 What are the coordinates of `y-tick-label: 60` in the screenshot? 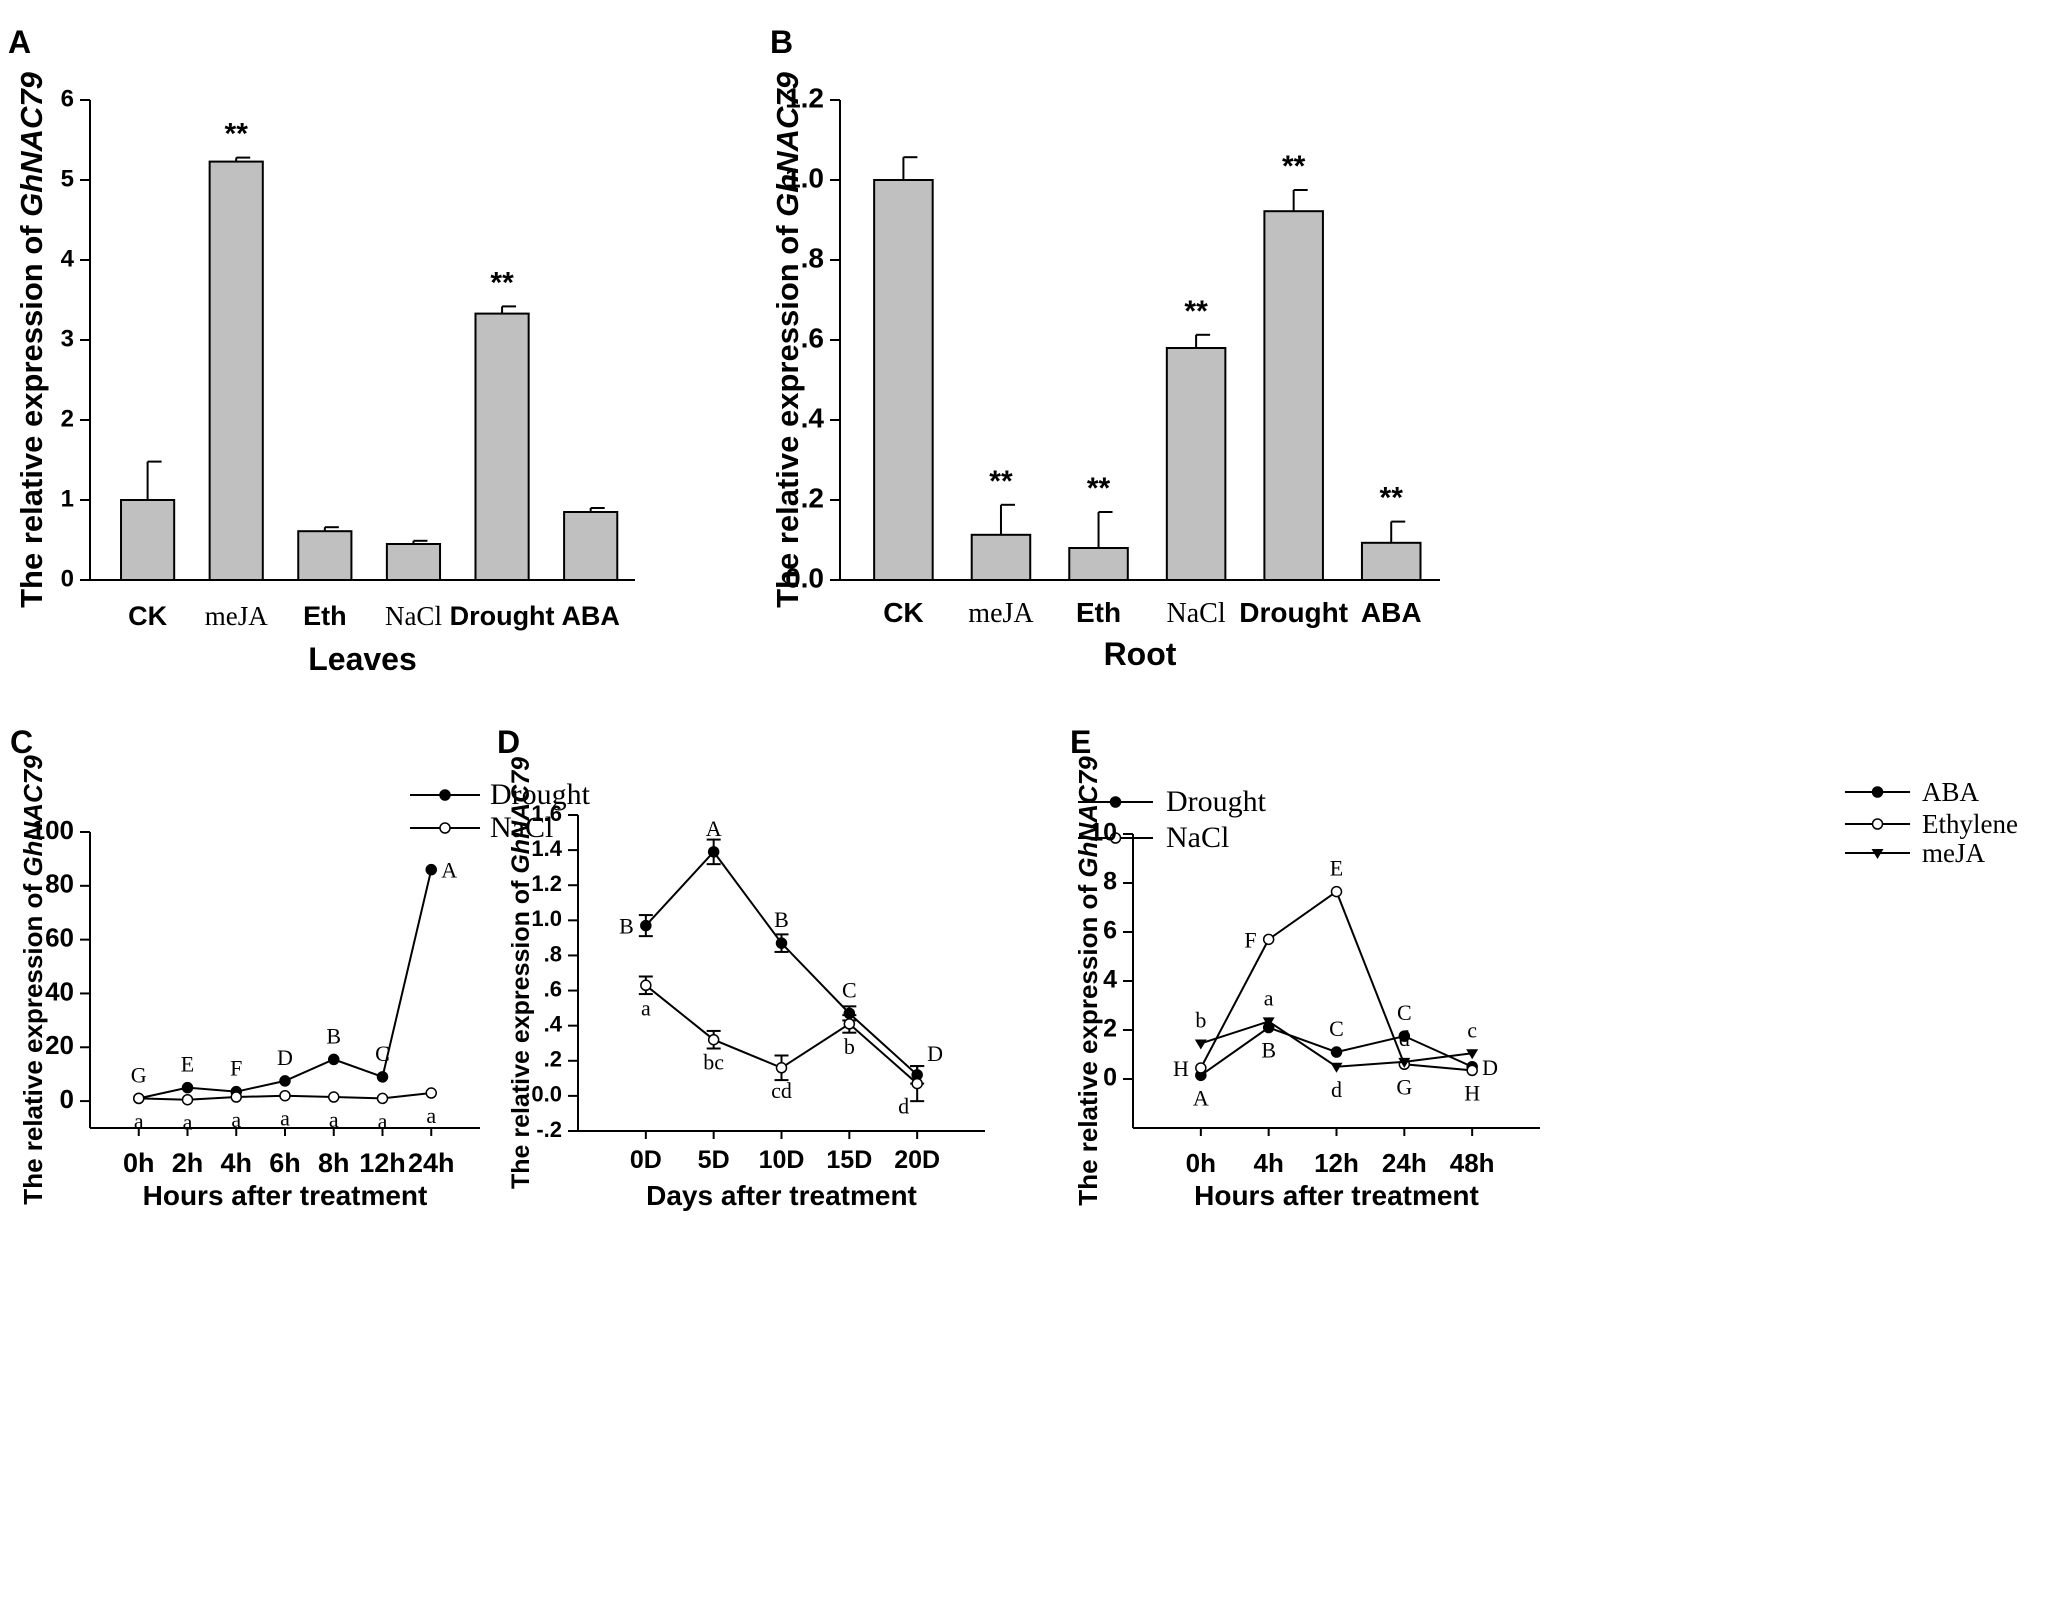 It's located at (59, 938).